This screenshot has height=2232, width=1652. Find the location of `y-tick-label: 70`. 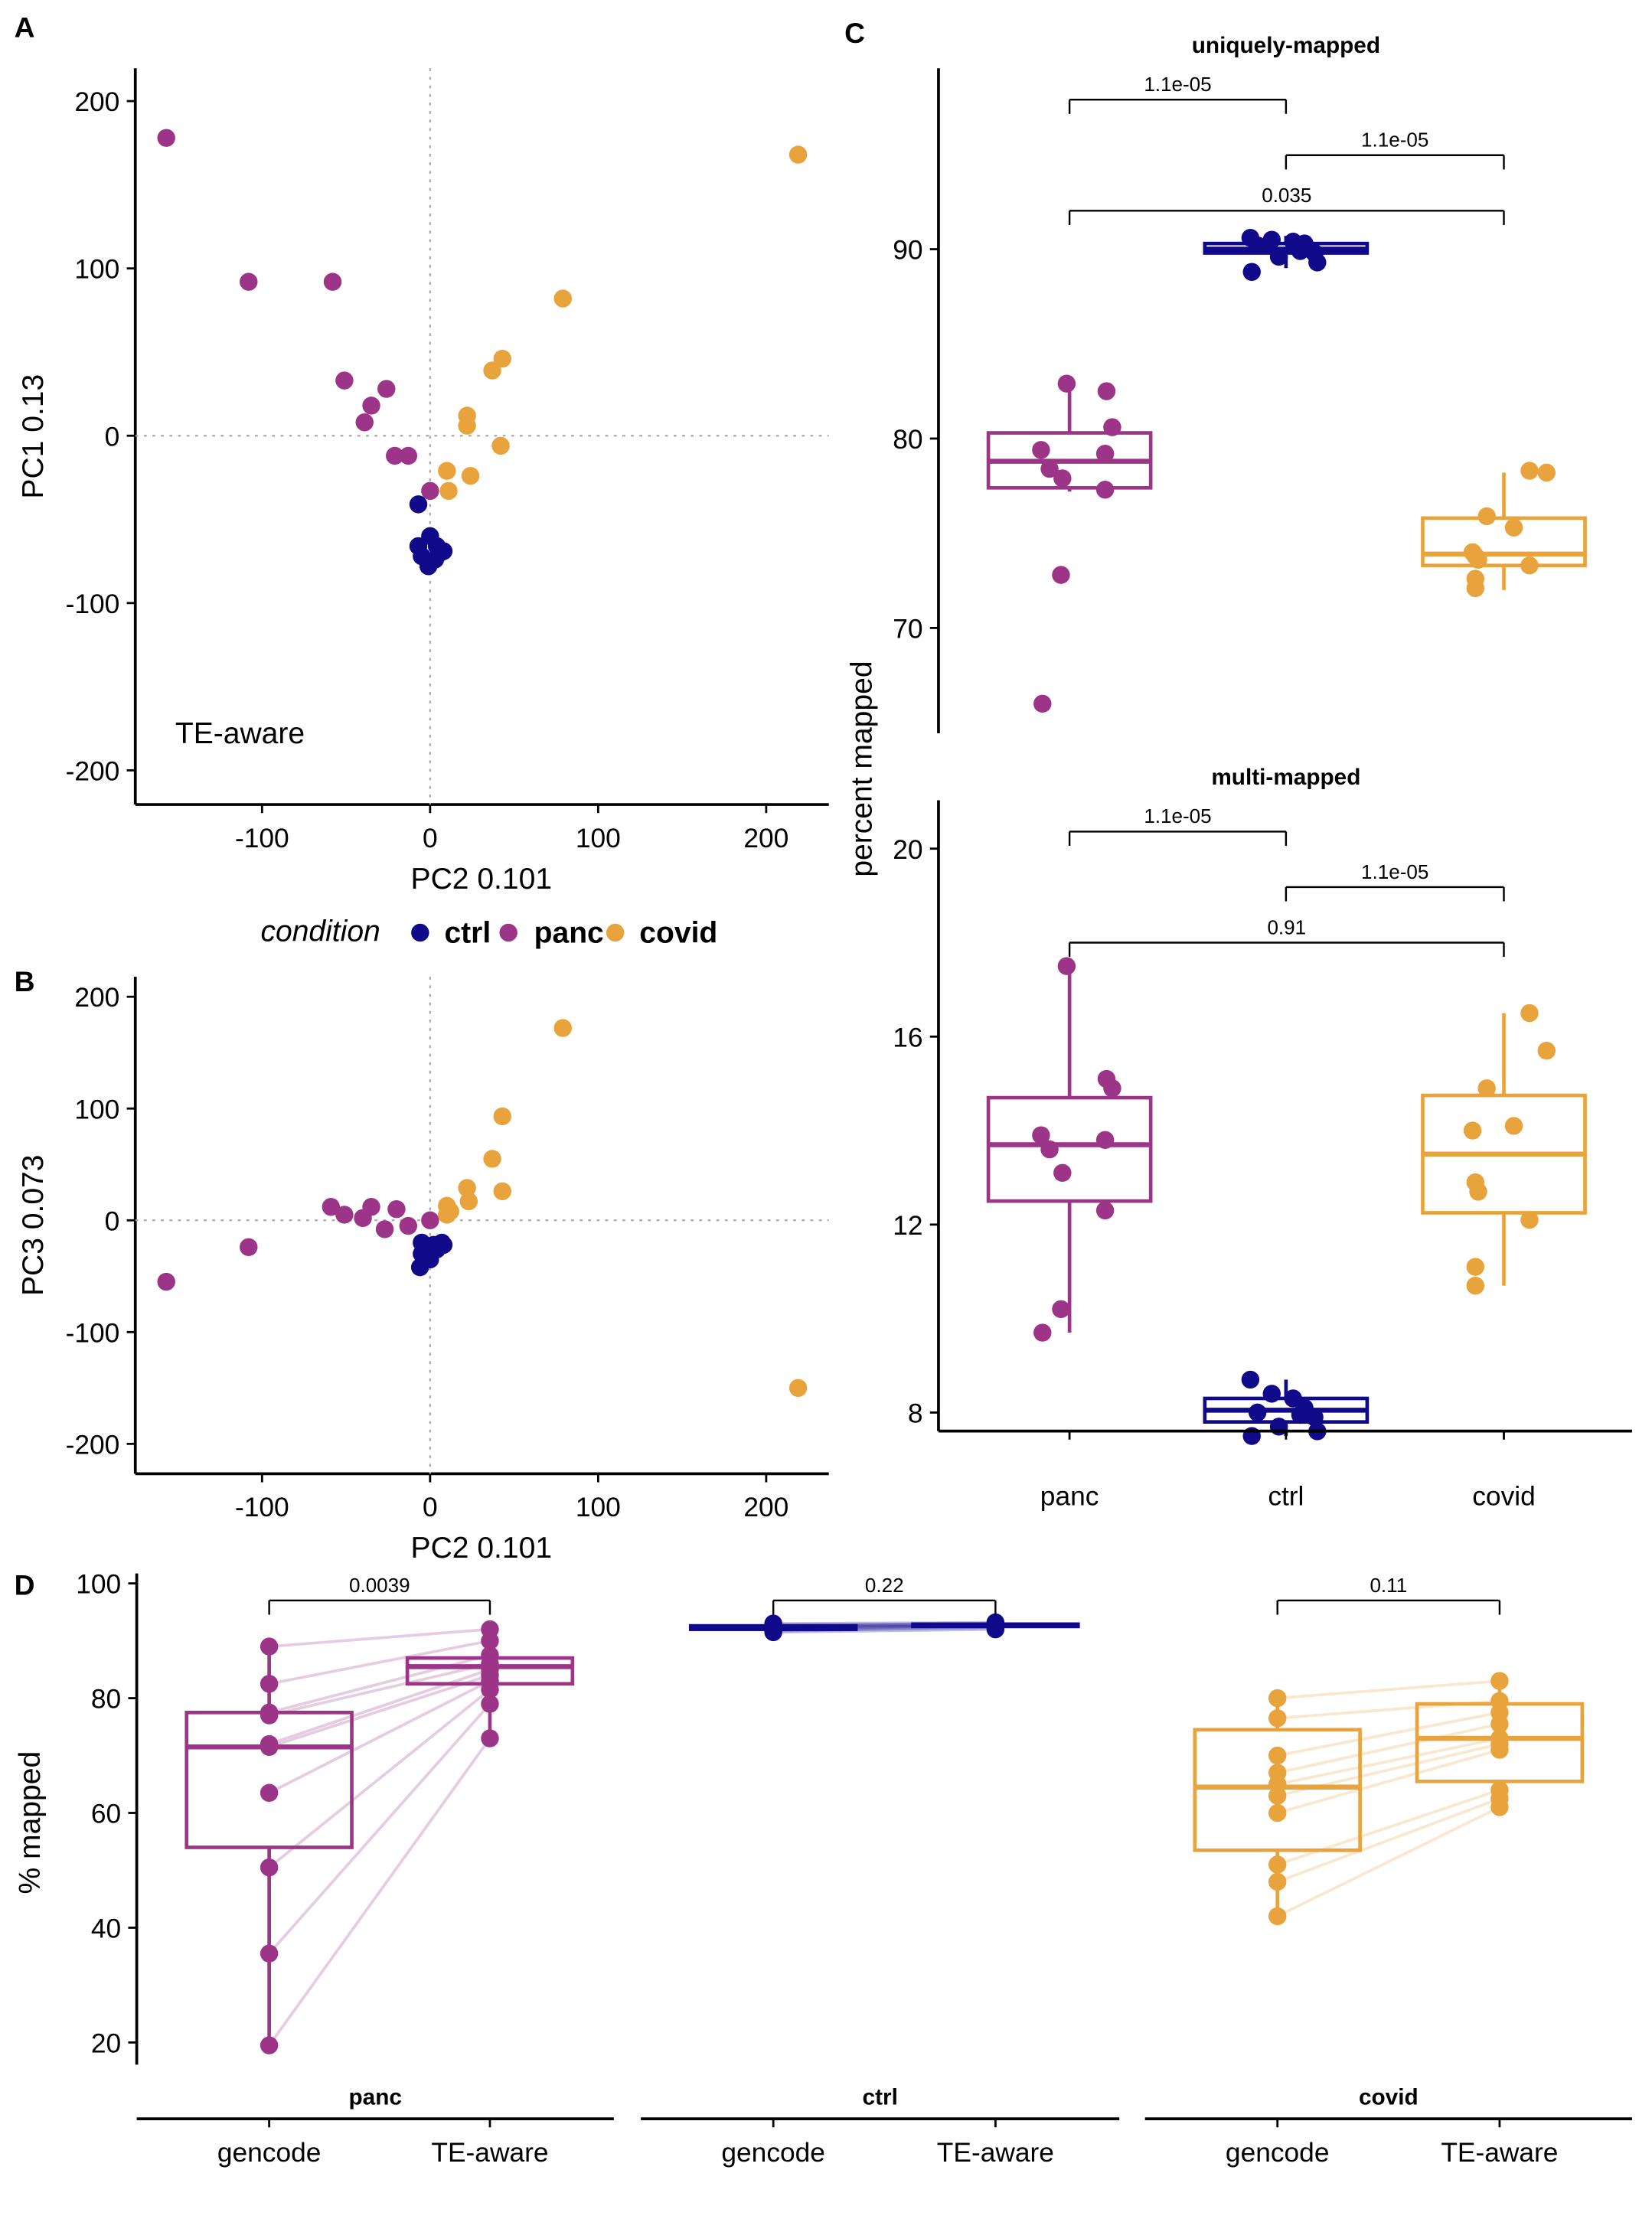

y-tick-label: 70 is located at coordinates (907, 629).